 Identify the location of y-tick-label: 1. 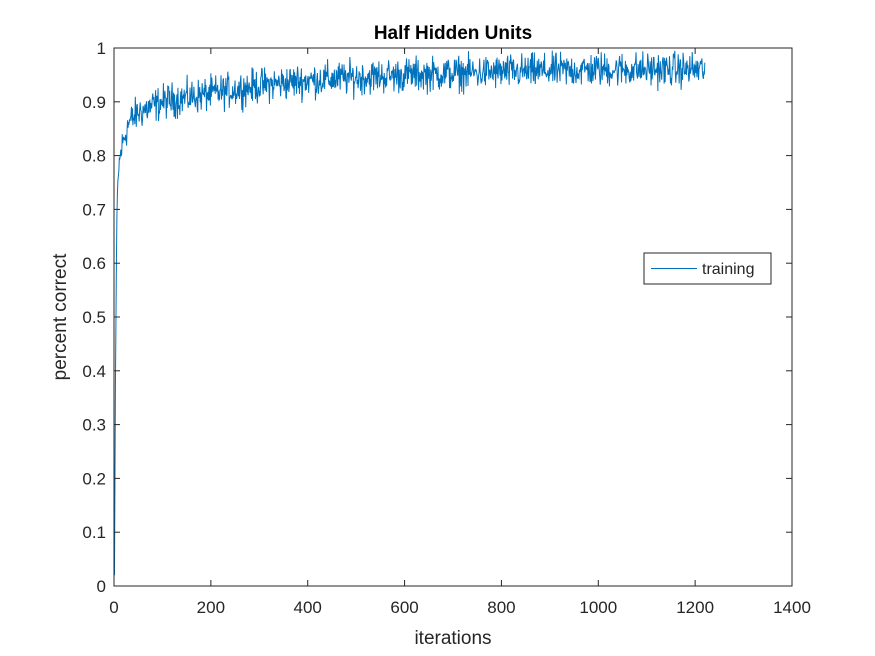
(101, 48).